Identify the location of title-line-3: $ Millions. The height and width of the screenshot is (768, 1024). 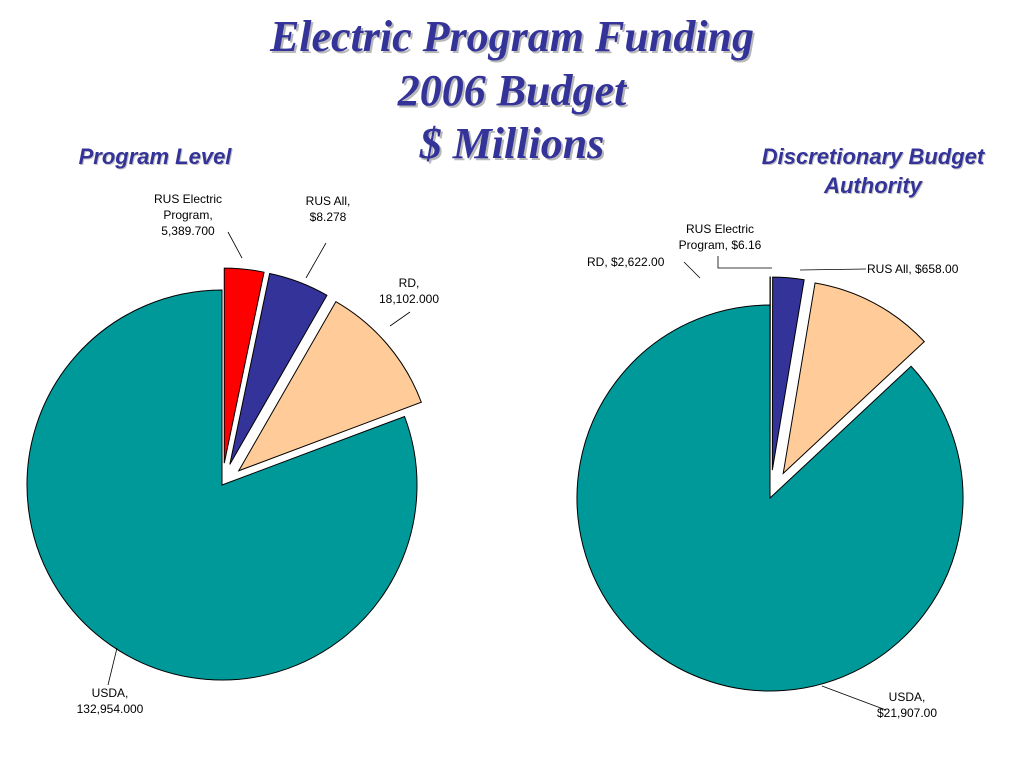
(512, 144).